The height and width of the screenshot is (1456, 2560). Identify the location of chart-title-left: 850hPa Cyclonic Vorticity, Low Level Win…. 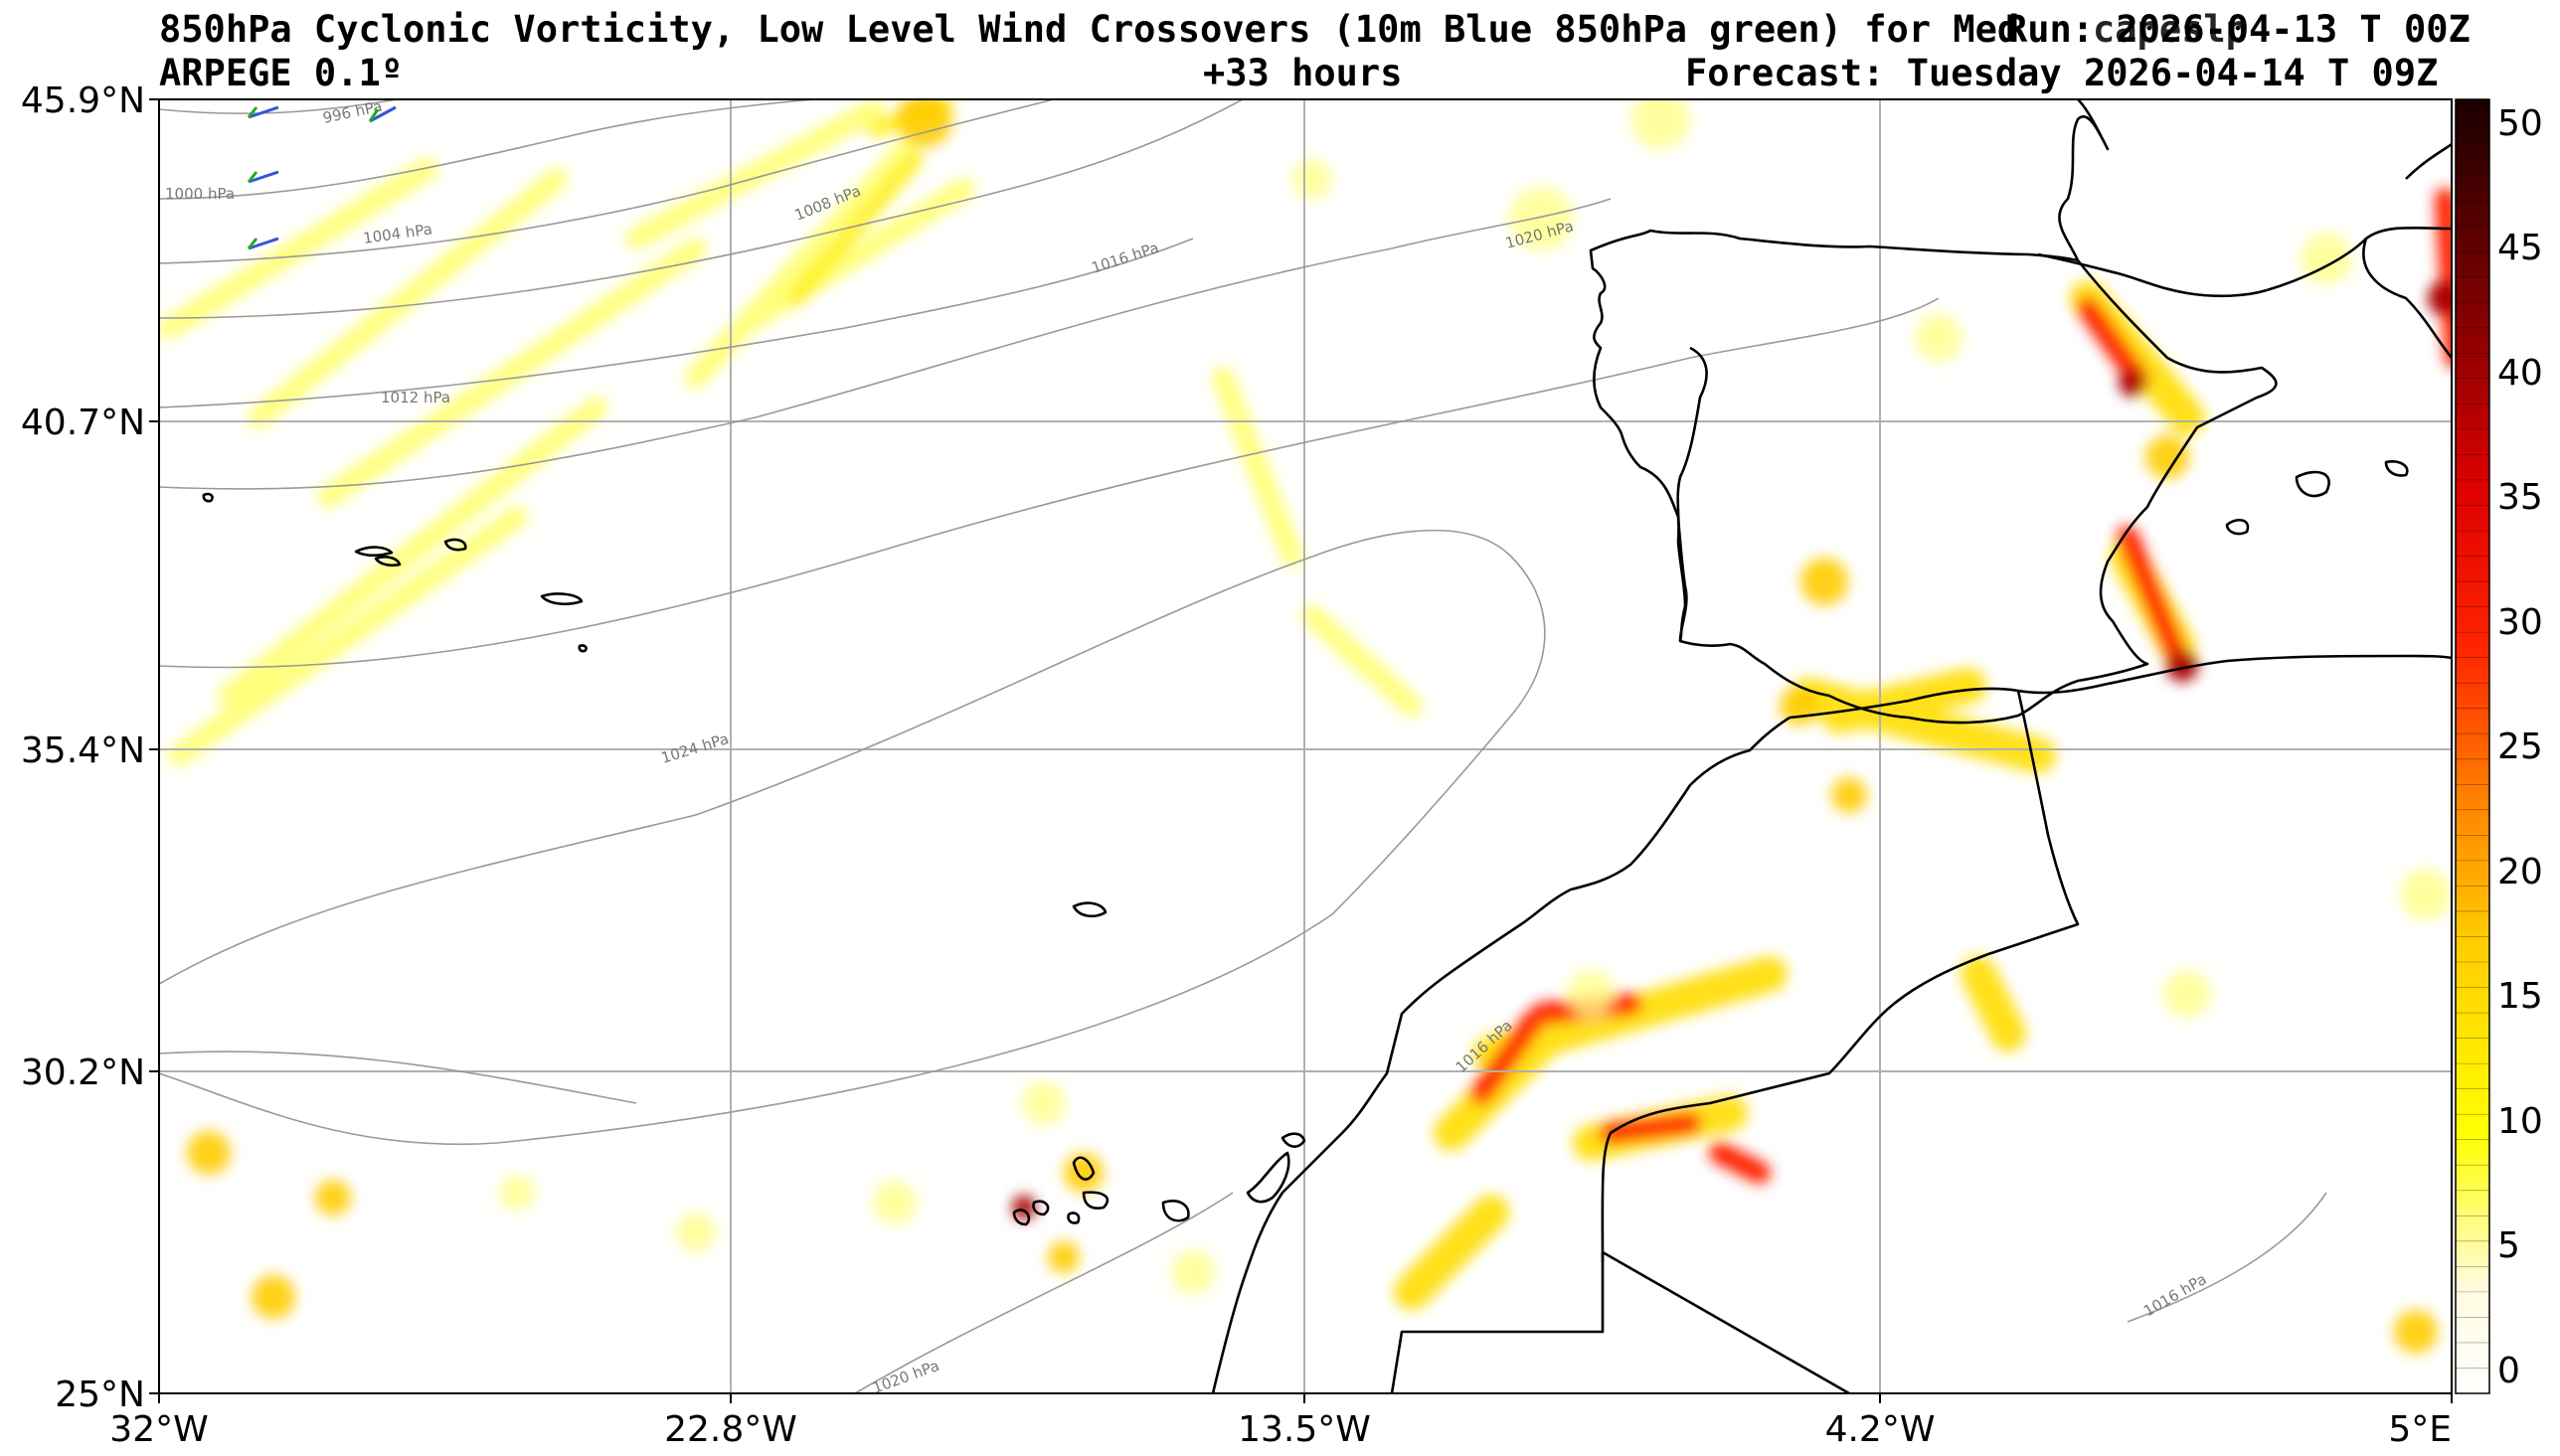
(1089, 29).